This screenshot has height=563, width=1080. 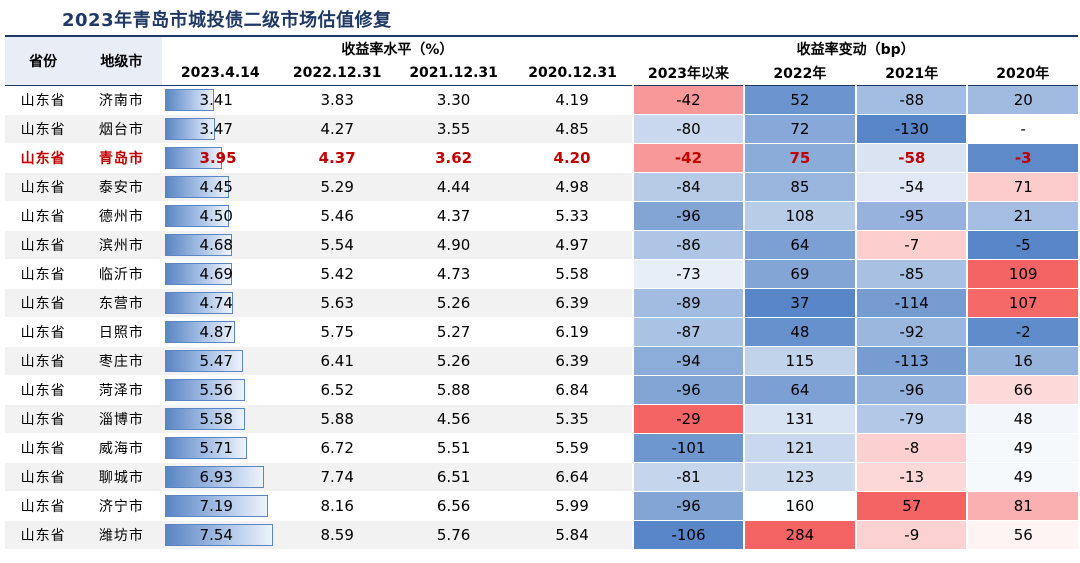 What do you see at coordinates (121, 390) in the screenshot?
I see `cell-city: 菏泽市` at bounding box center [121, 390].